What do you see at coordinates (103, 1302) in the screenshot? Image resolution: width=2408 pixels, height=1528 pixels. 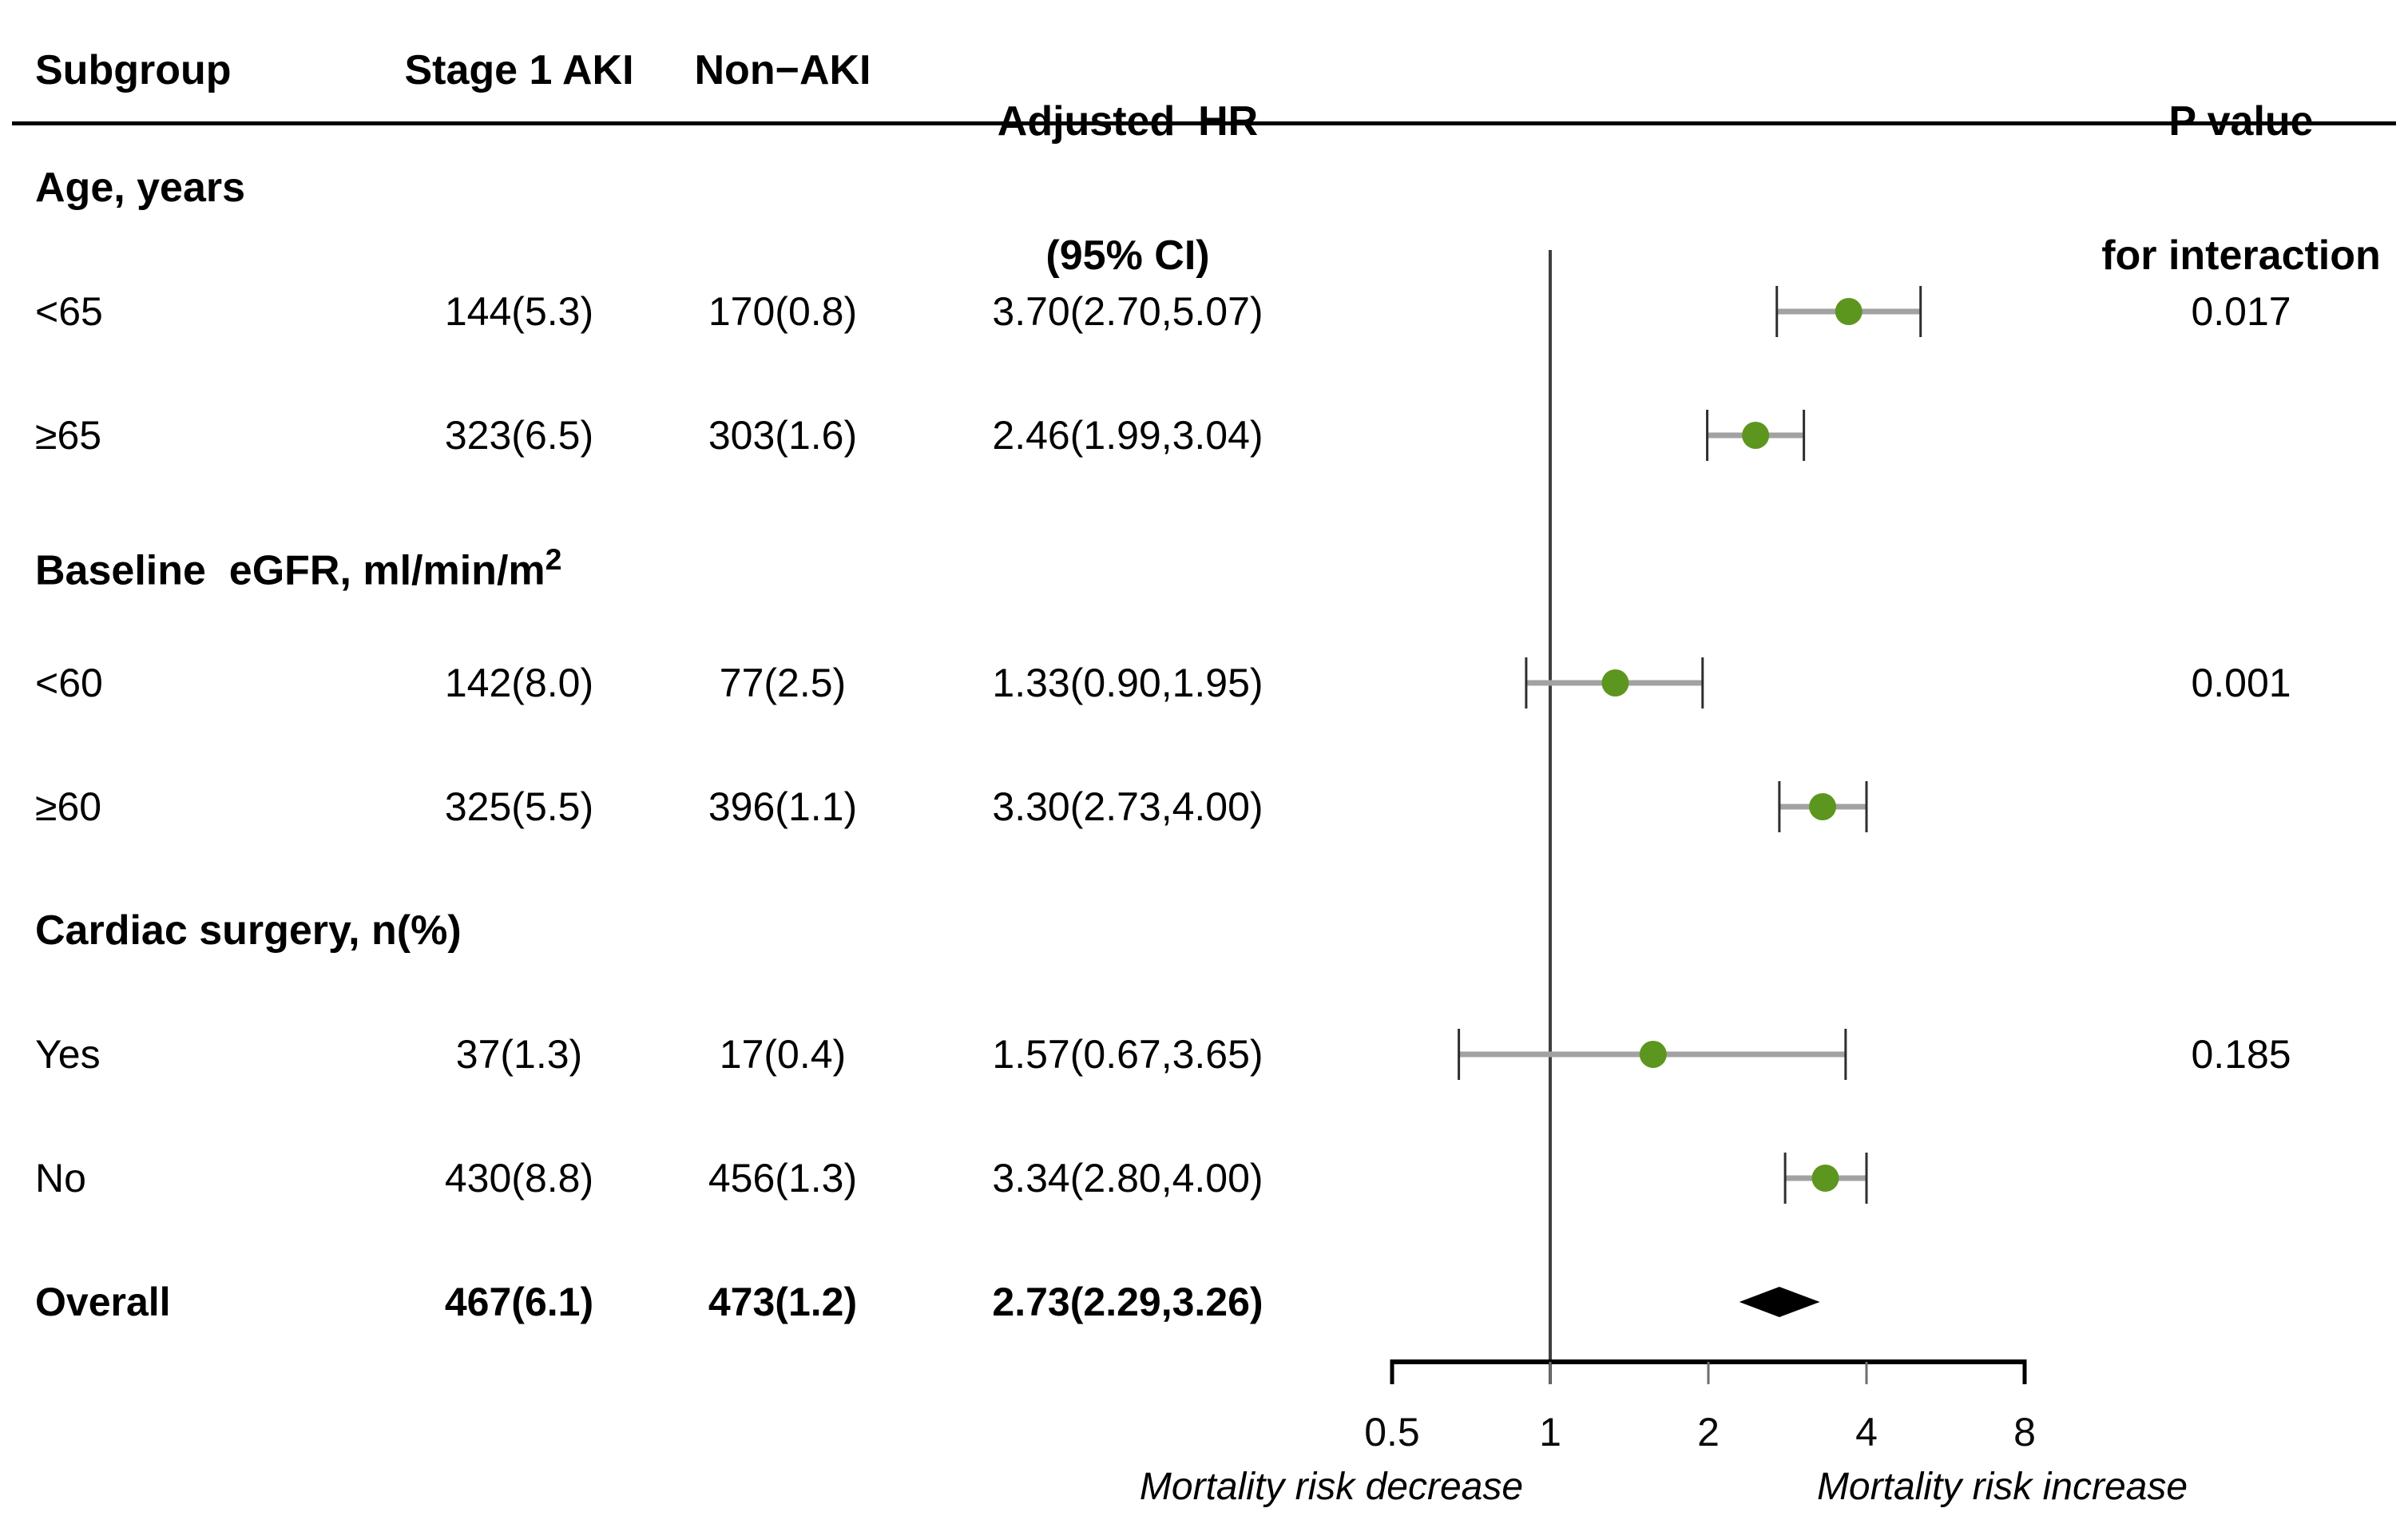 I see `subgroup-label: Overall` at bounding box center [103, 1302].